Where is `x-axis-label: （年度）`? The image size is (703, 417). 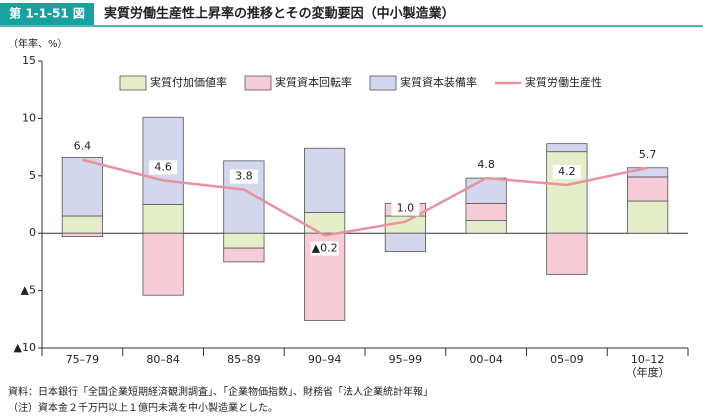 x-axis-label: （年度） is located at coordinates (648, 372).